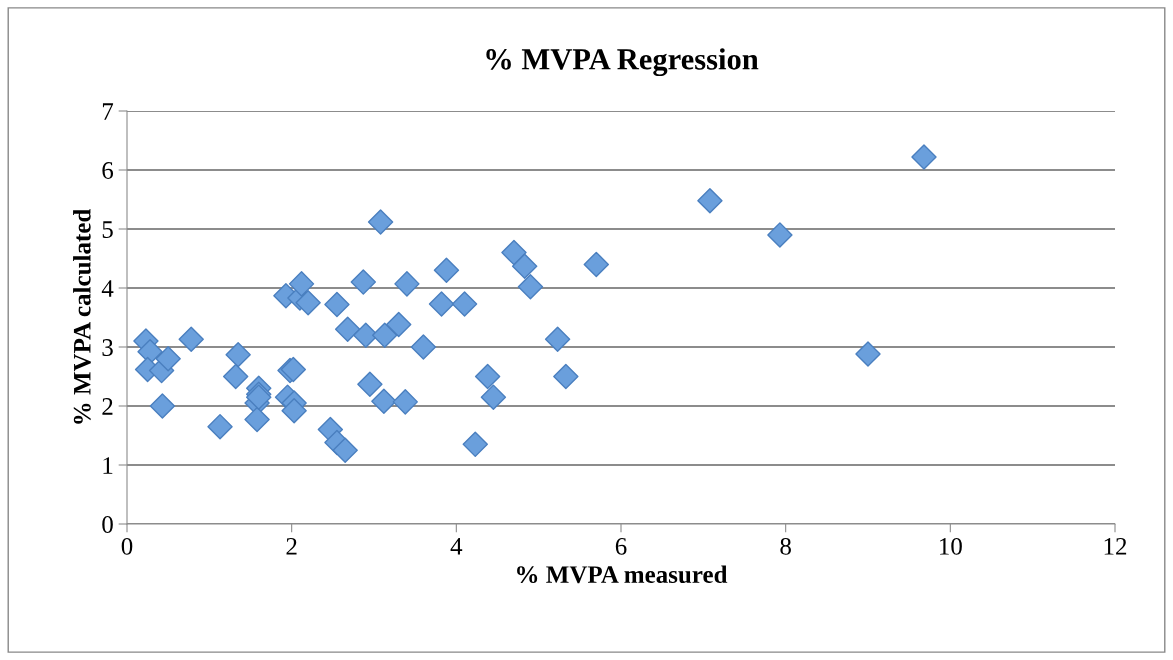  Describe the element at coordinates (82, 316) in the screenshot. I see `y-axis-title: % MVPA calculated` at that location.